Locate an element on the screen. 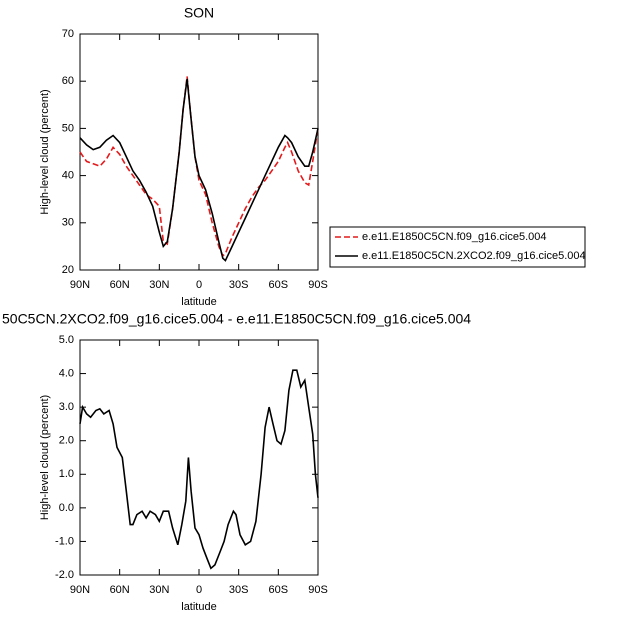 The height and width of the screenshot is (621, 621). y-tick-label: 30 is located at coordinates (68, 223).